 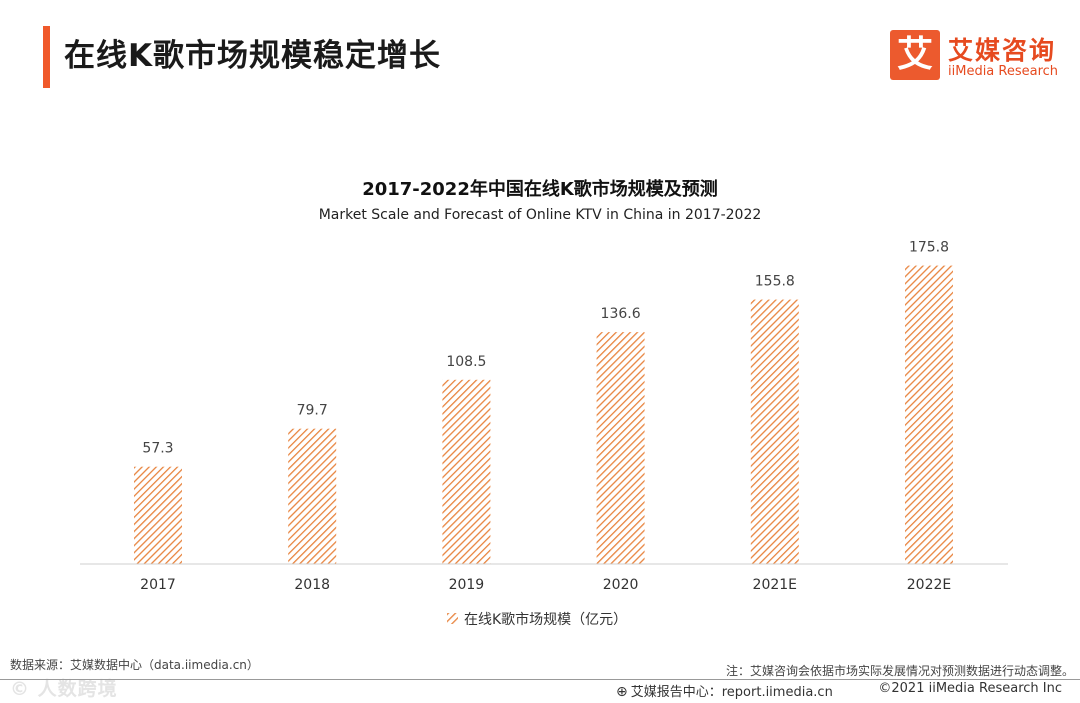 What do you see at coordinates (157, 449) in the screenshot?
I see `value-label-2017: 57.3` at bounding box center [157, 449].